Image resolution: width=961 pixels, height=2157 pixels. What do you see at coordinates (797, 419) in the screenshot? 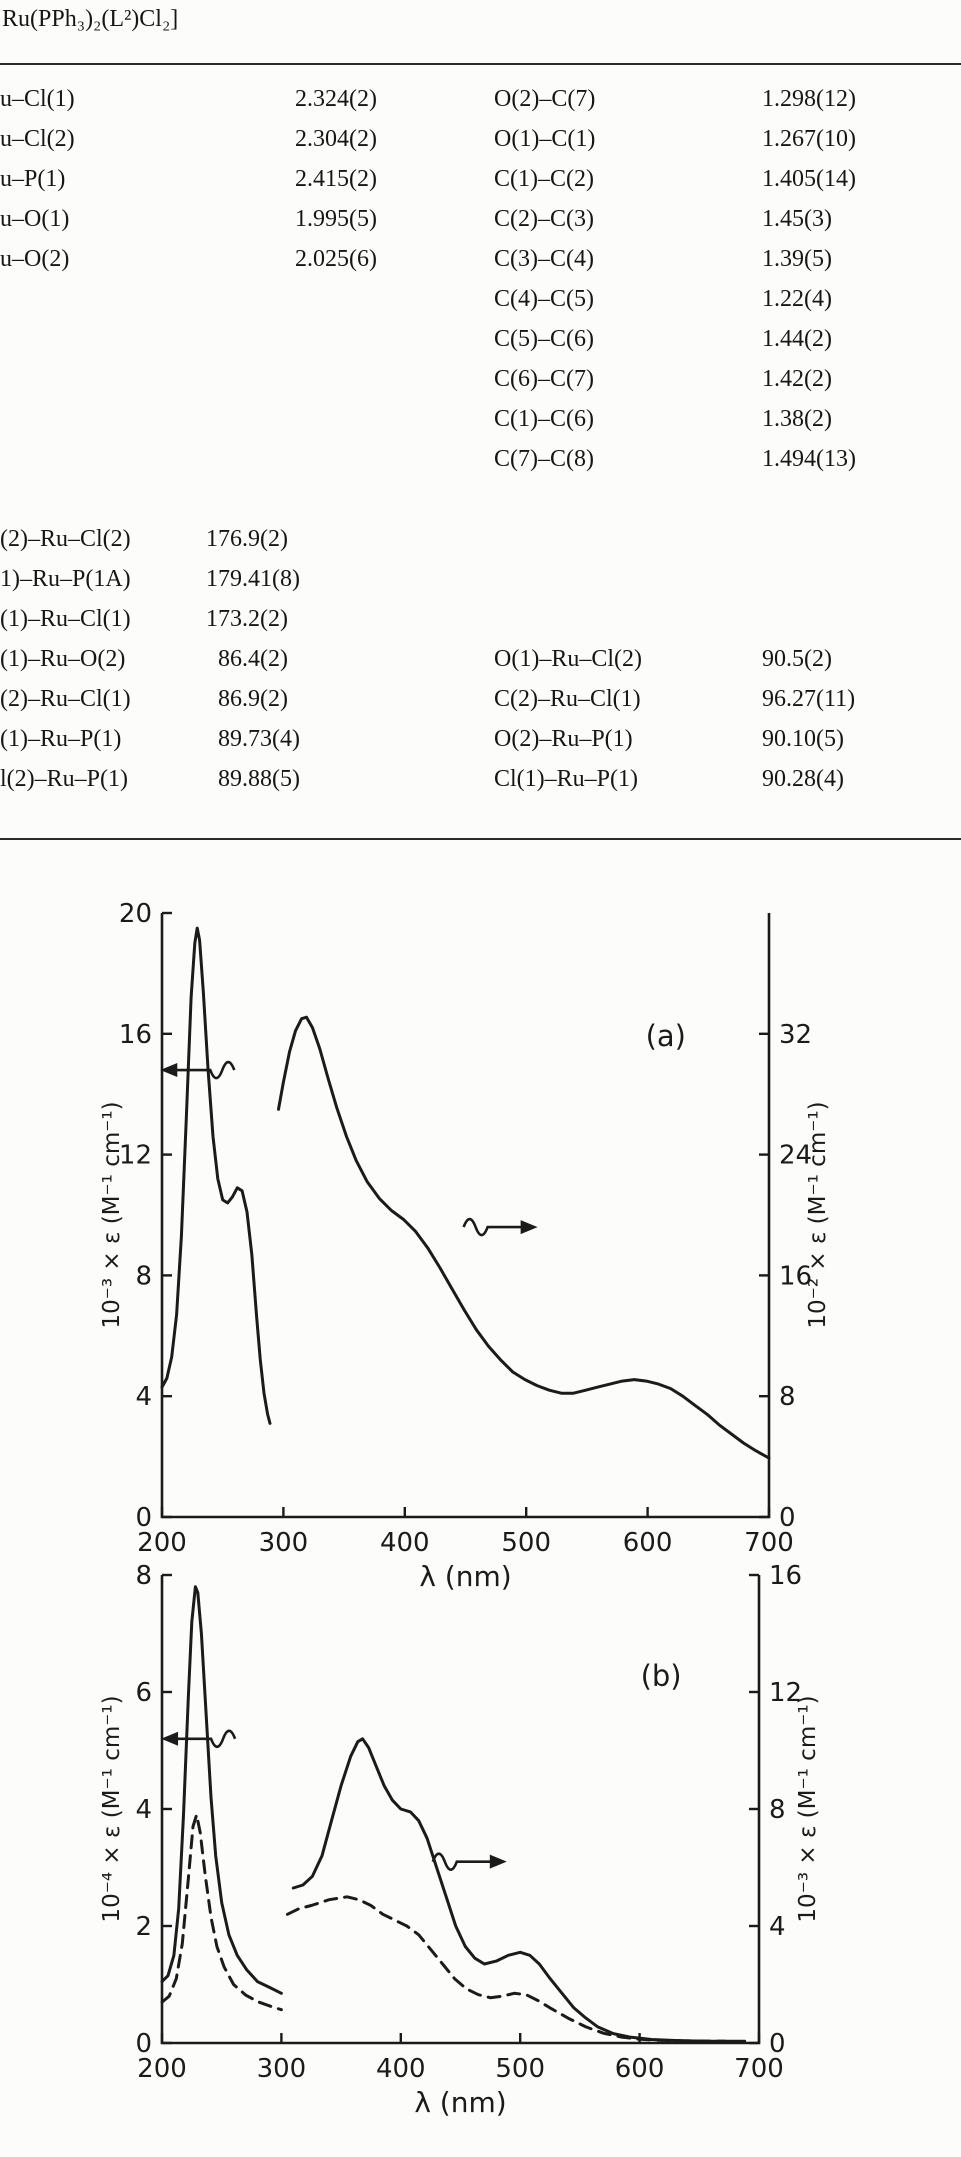
I see `bond-value: 1.38(2)` at bounding box center [797, 419].